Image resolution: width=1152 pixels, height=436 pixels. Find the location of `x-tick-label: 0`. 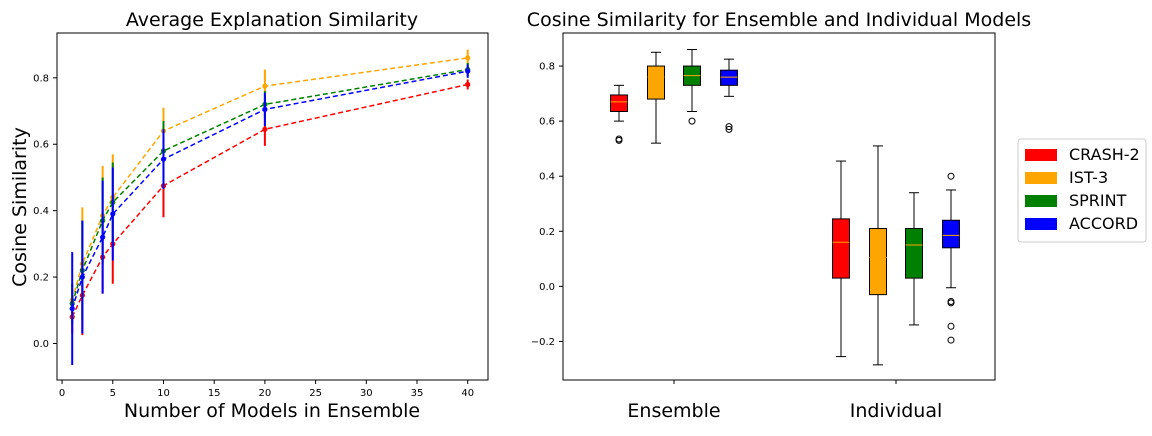

x-tick-label: 0 is located at coordinates (62, 393).